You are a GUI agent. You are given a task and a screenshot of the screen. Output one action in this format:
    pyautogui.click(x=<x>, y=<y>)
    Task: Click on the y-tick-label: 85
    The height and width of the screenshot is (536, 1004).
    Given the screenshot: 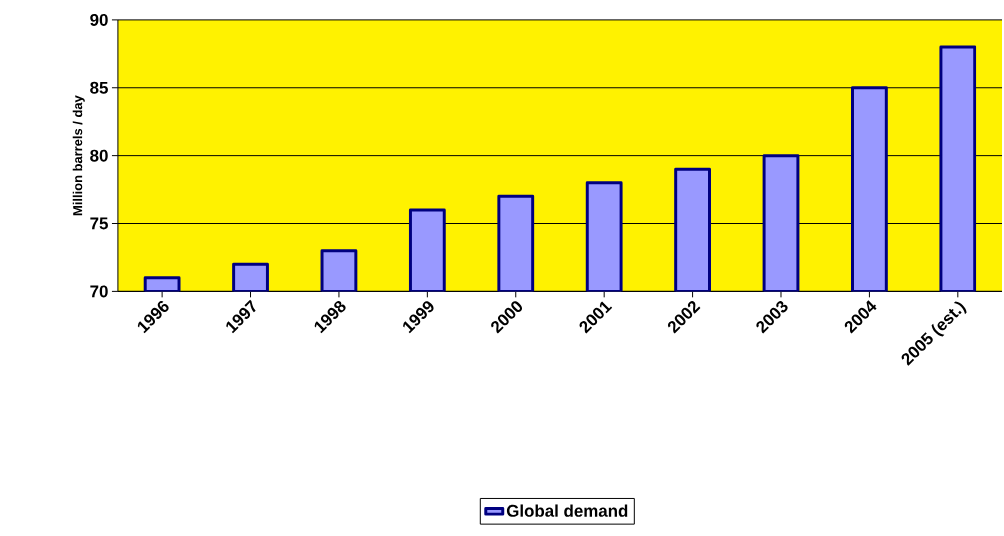 What is the action you would take?
    pyautogui.click(x=99, y=87)
    